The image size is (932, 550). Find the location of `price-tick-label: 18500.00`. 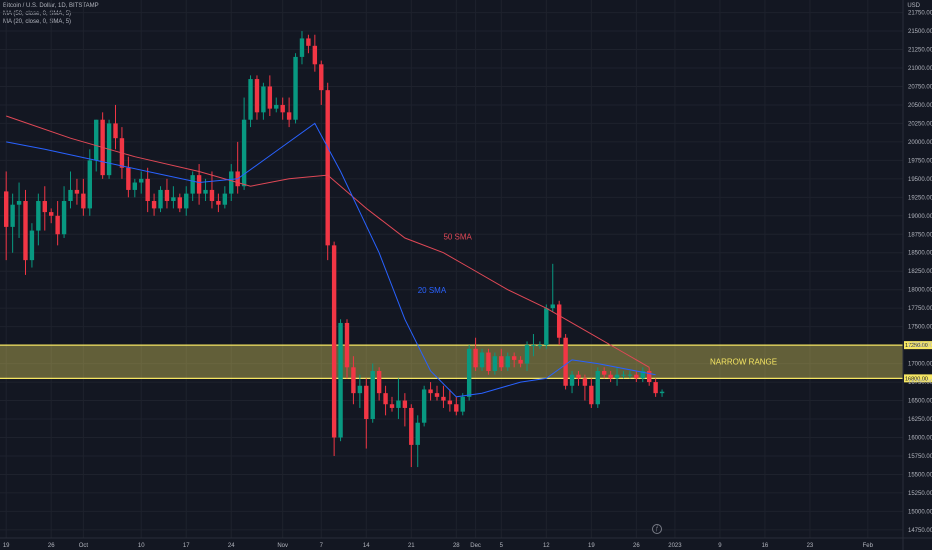

price-tick-label: 18500.00 is located at coordinates (920, 254).